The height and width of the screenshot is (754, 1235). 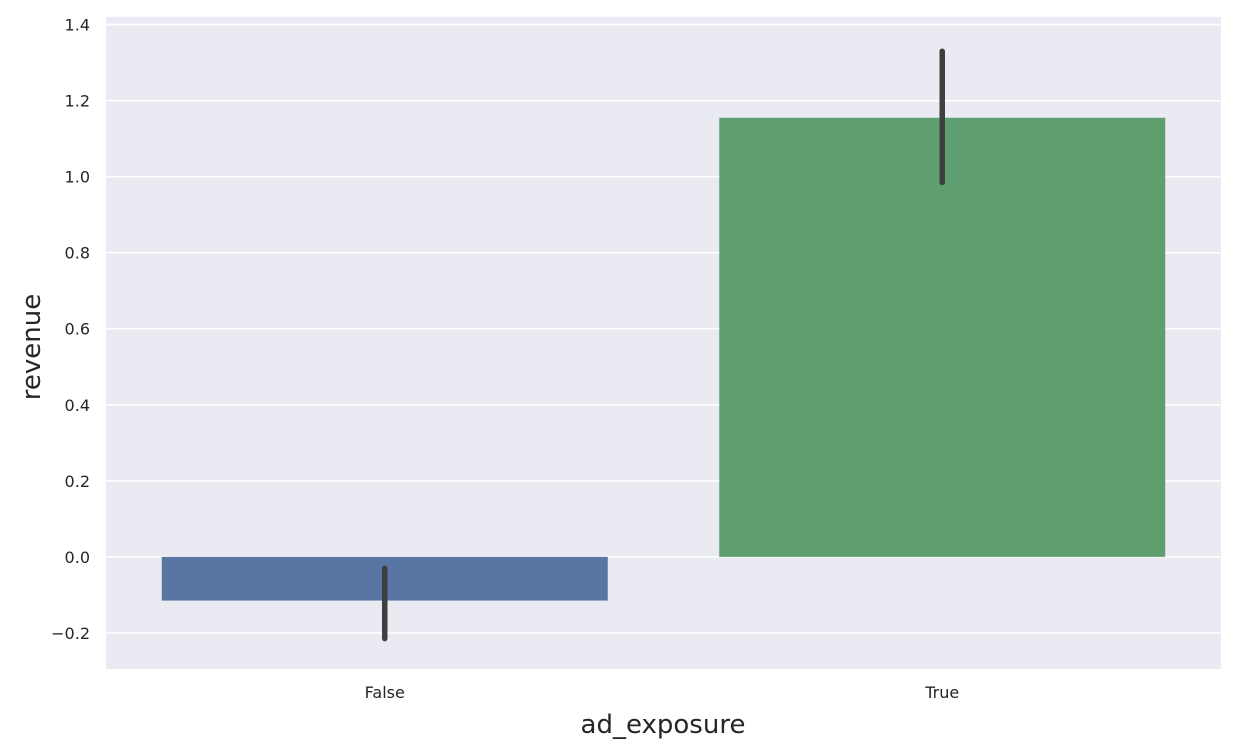 I want to click on x-tick-labels: False True, so click(x=662, y=692).